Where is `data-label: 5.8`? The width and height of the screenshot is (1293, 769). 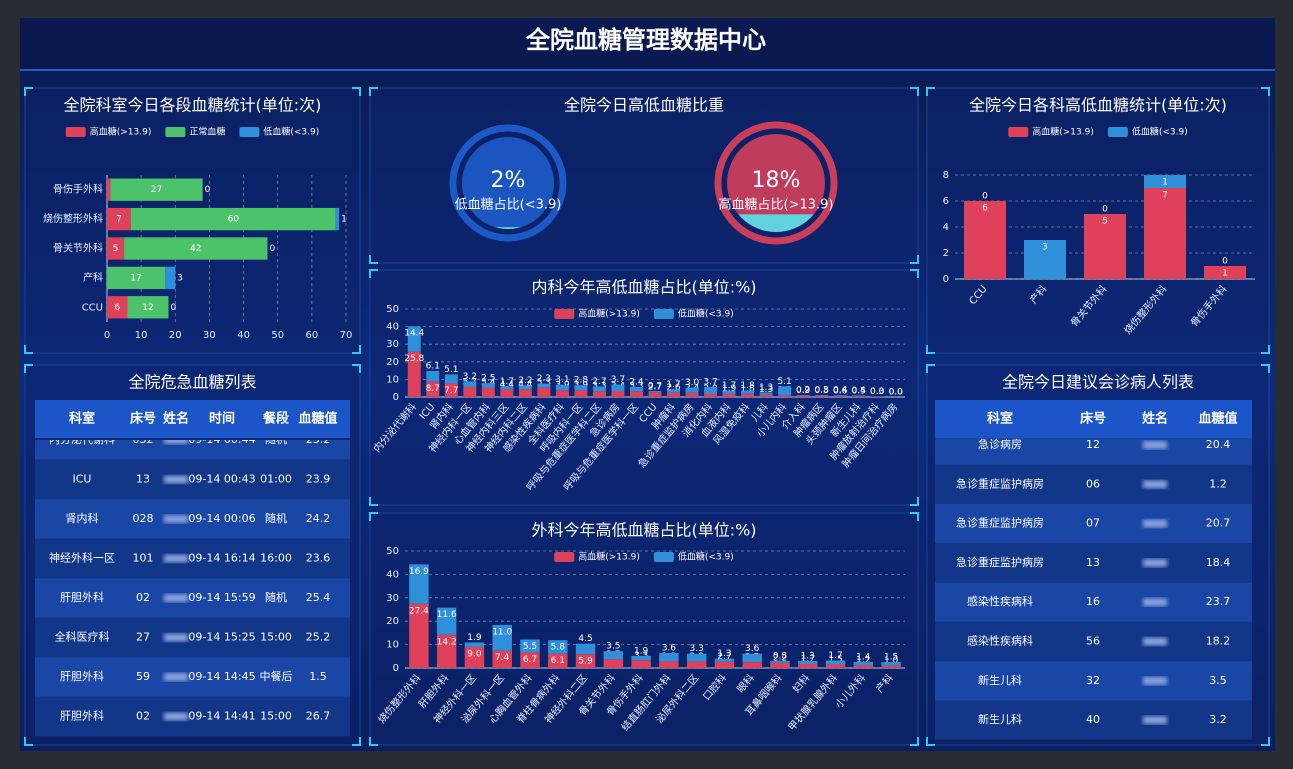
data-label: 5.8 is located at coordinates (558, 648).